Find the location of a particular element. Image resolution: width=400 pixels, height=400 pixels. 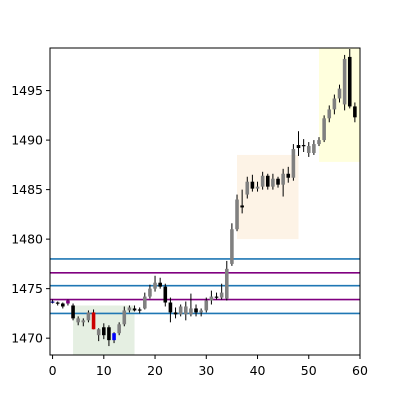

y-tick-label: 1475 is located at coordinates (27, 288).